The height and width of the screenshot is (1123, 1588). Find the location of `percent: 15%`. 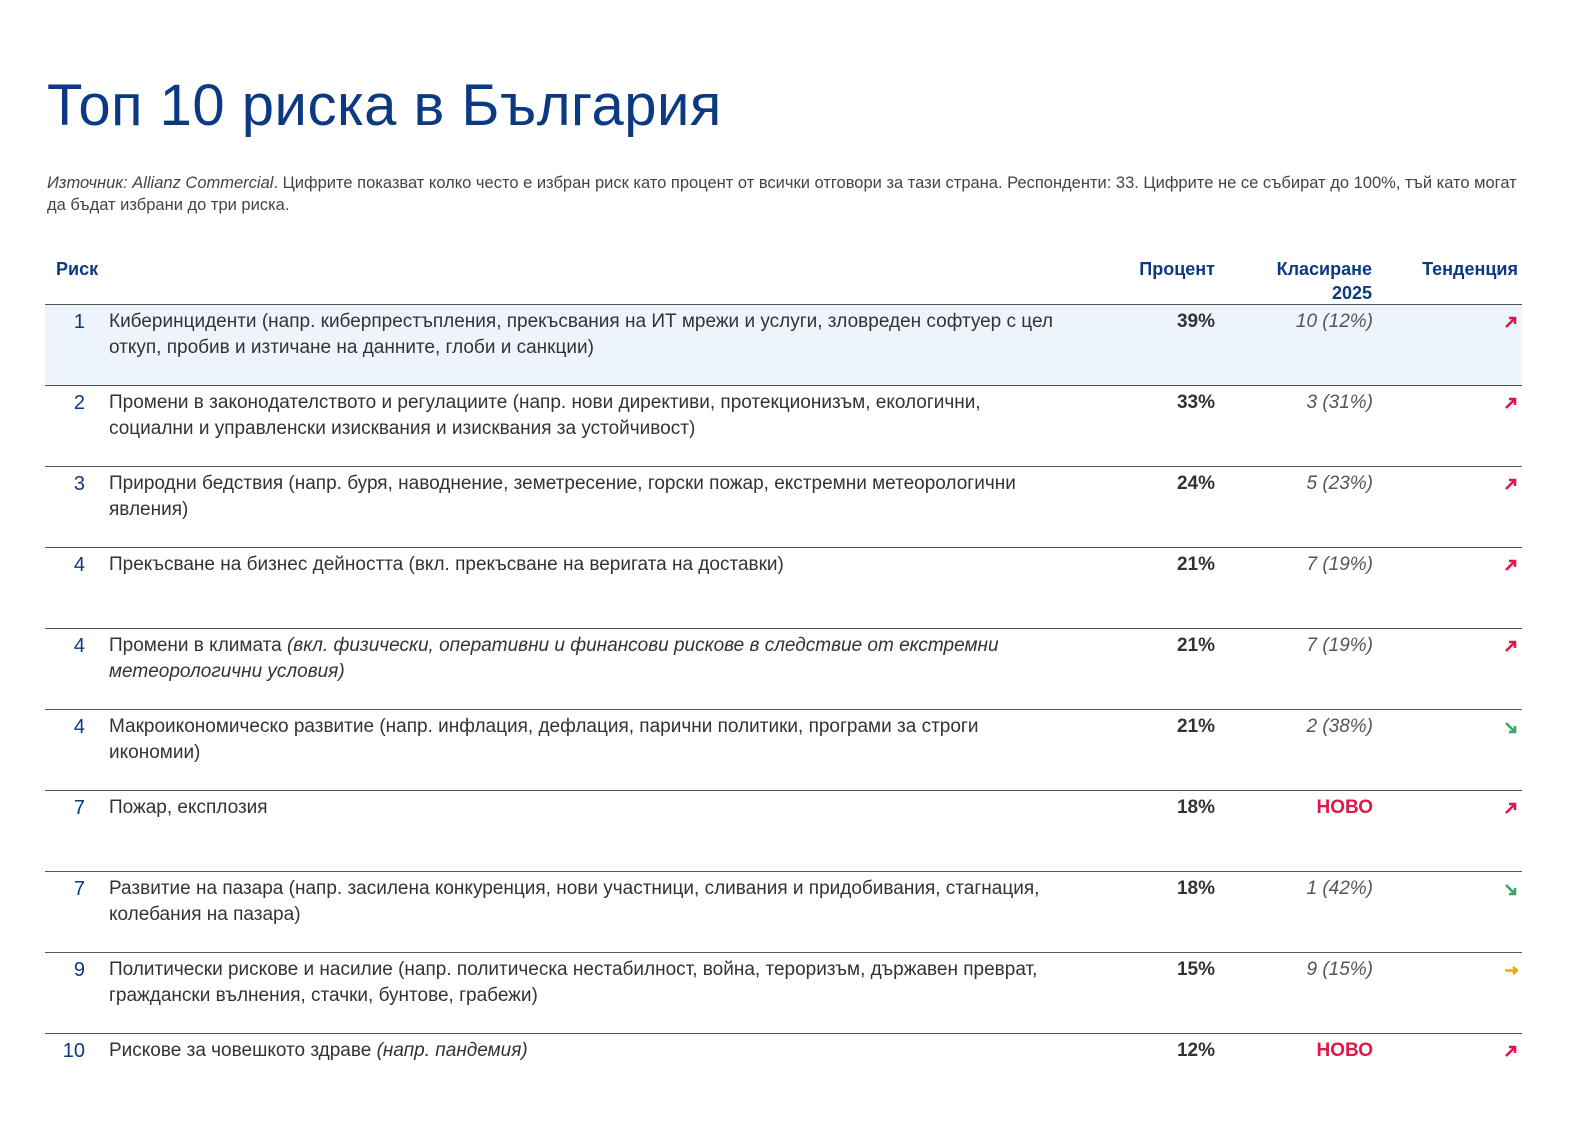

percent: 15% is located at coordinates (1195, 969).